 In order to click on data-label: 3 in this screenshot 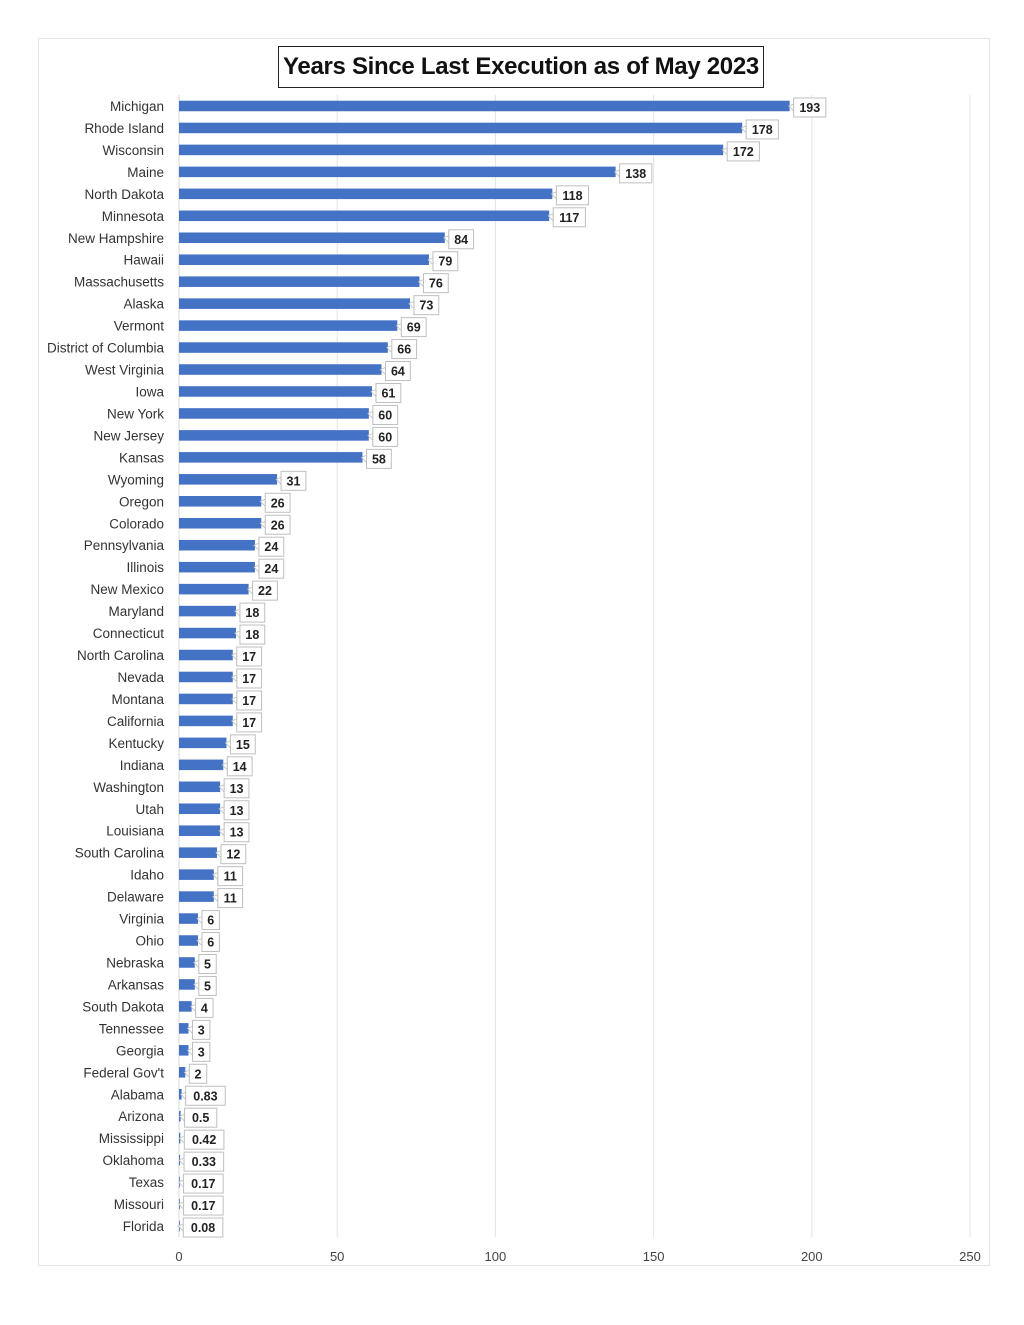, I will do `click(201, 1052)`.